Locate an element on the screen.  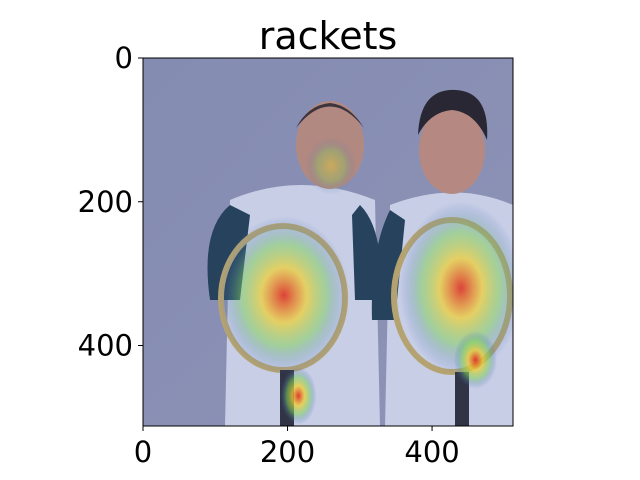
x-tick-label: 200 is located at coordinates (287, 452).